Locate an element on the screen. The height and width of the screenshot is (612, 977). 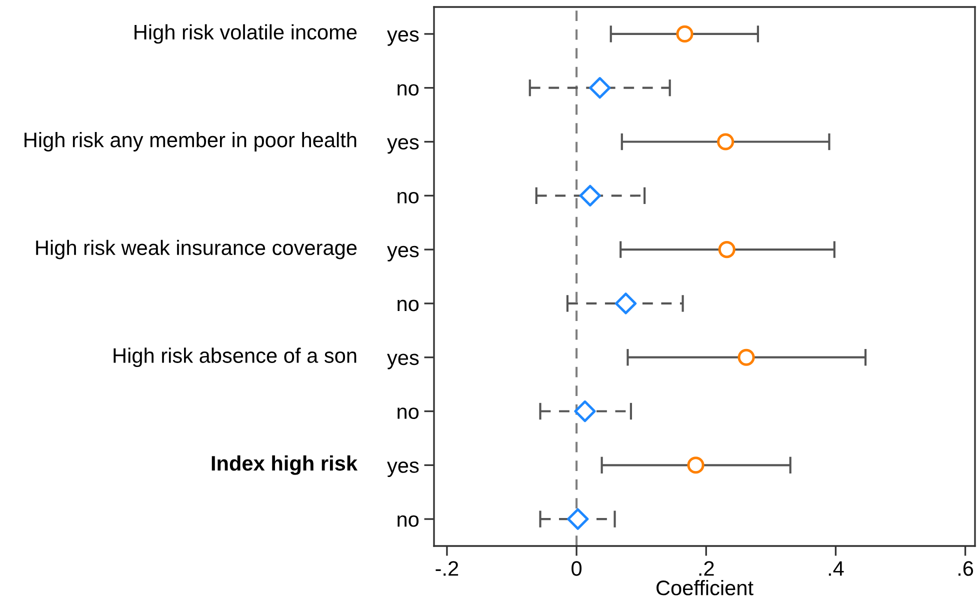
x-tick-label: 0 is located at coordinates (577, 568).